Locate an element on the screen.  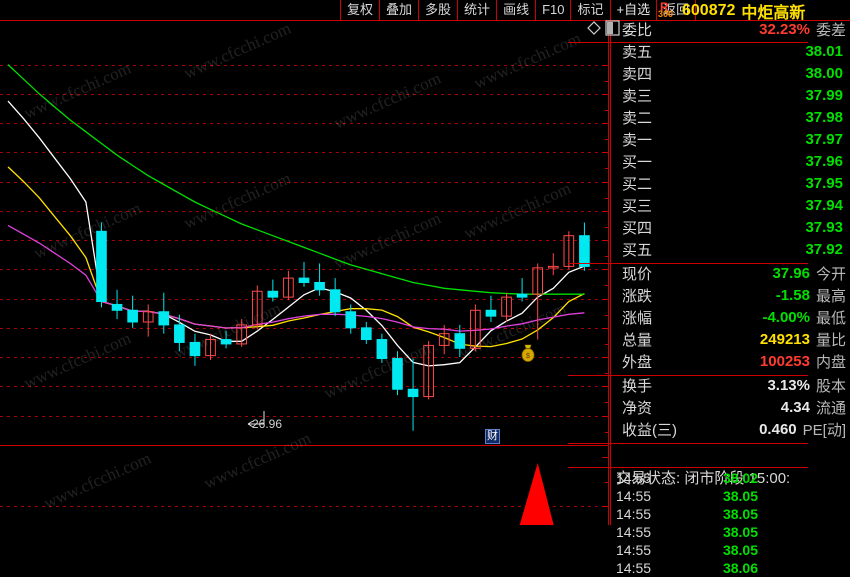
tick-row: 14:55 38.02 is located at coordinates (730, 478).